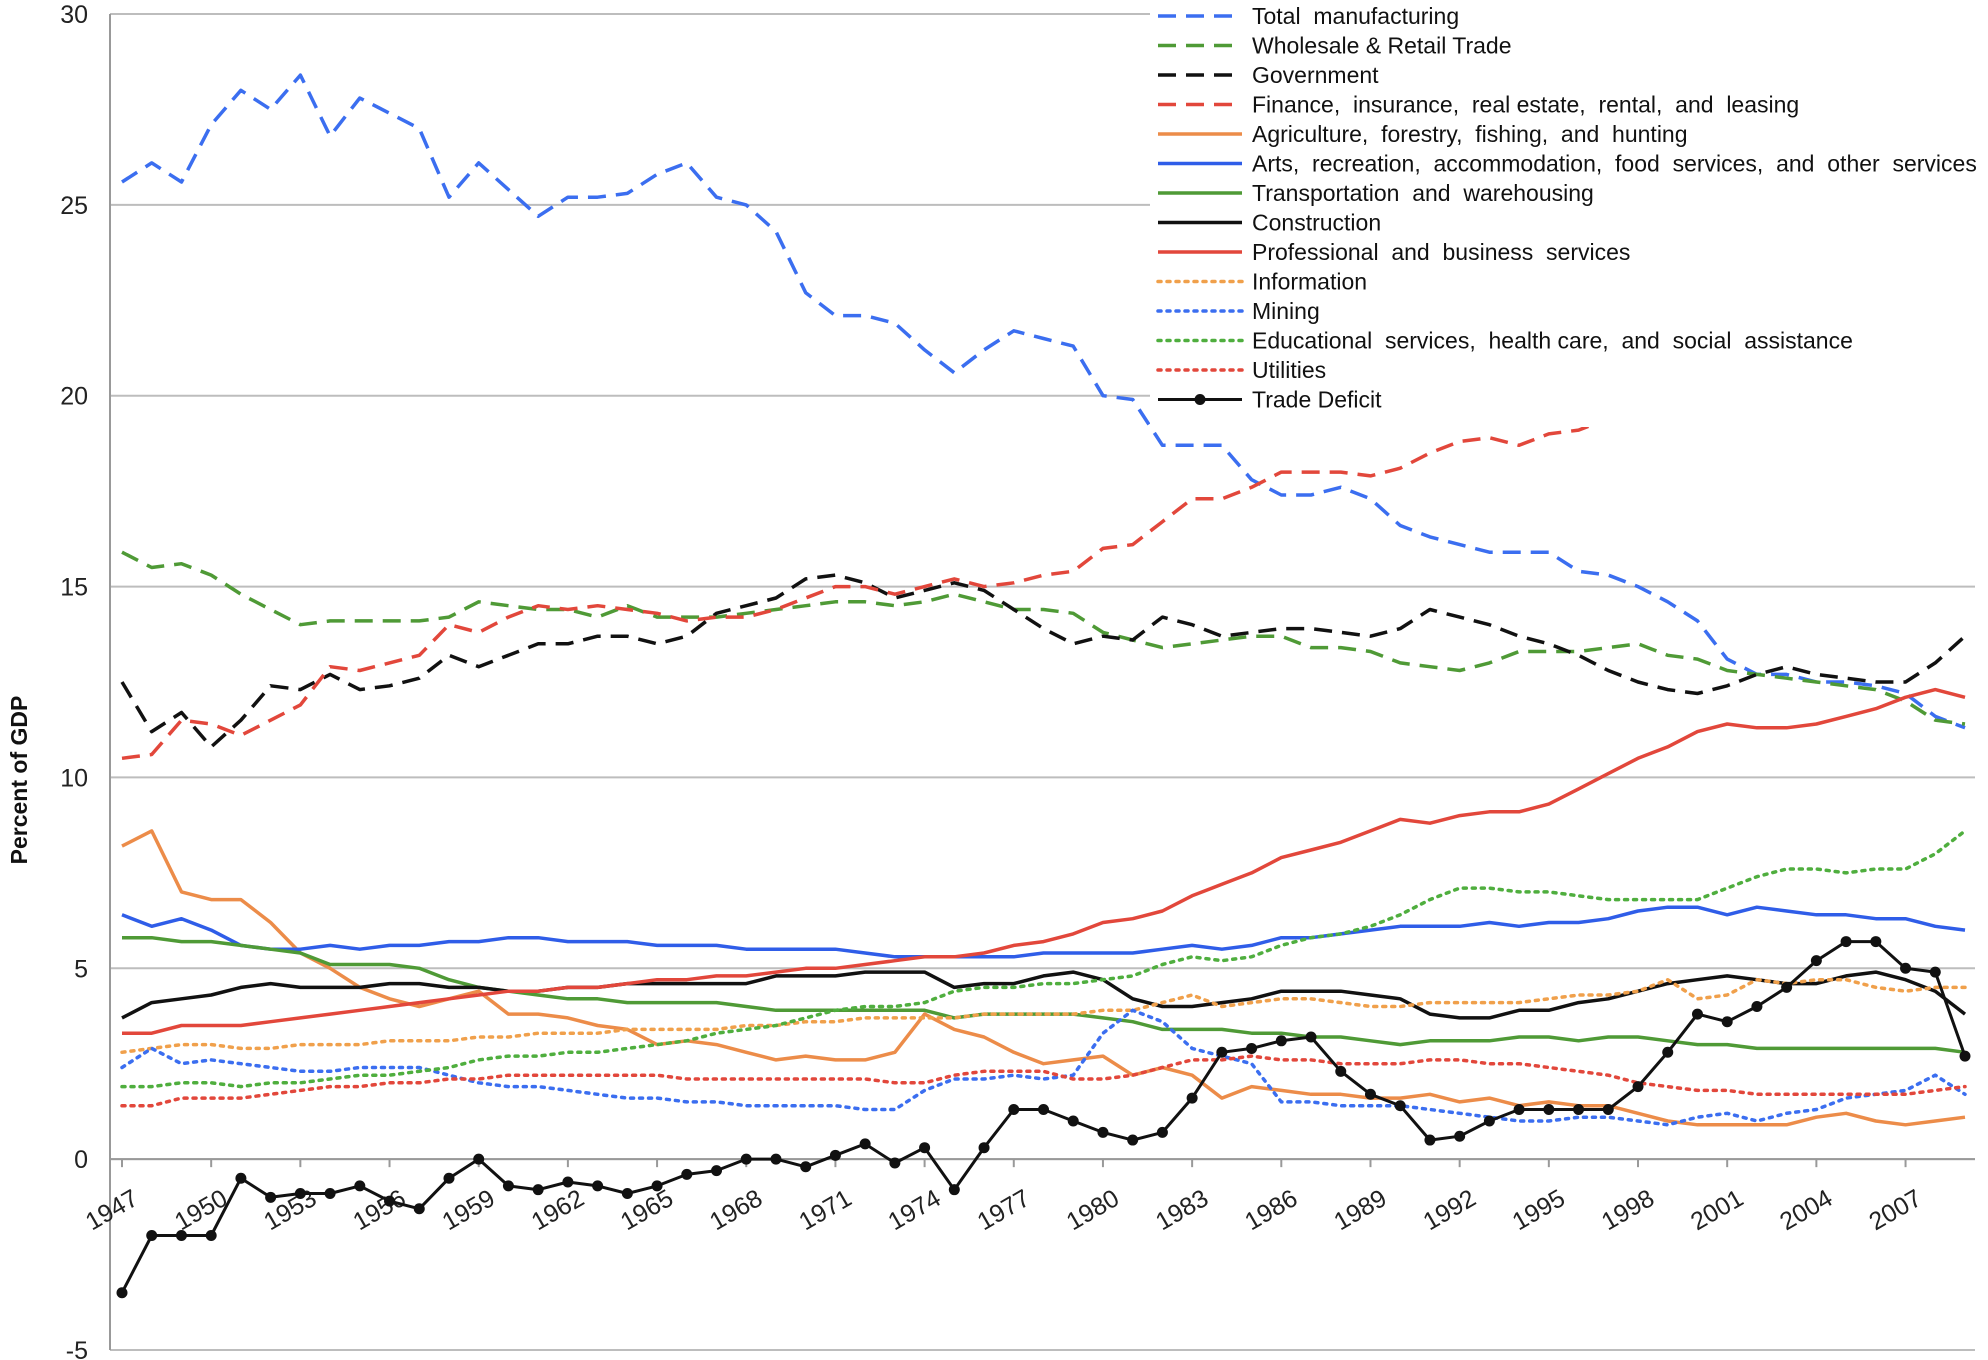  What do you see at coordinates (1539, 1210) in the screenshot?
I see `x-tick-label: 1995` at bounding box center [1539, 1210].